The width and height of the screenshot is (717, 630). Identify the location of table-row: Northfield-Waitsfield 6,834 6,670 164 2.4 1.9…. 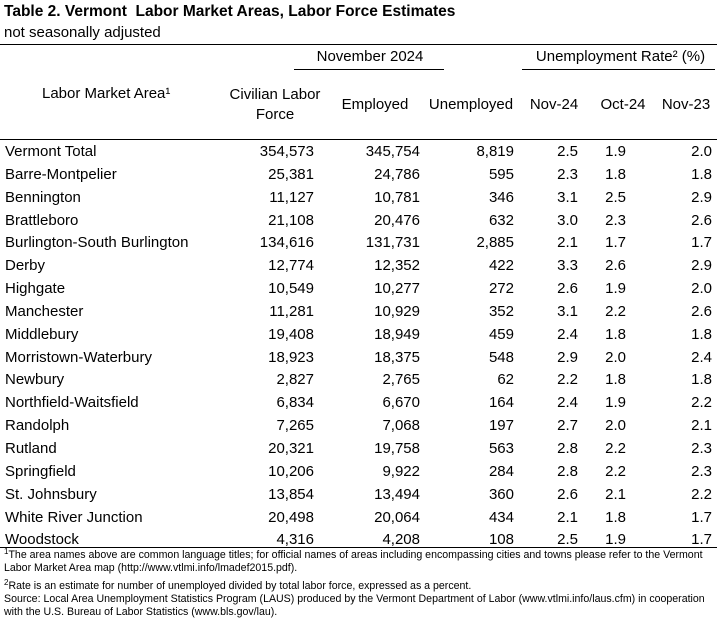
(358, 403).